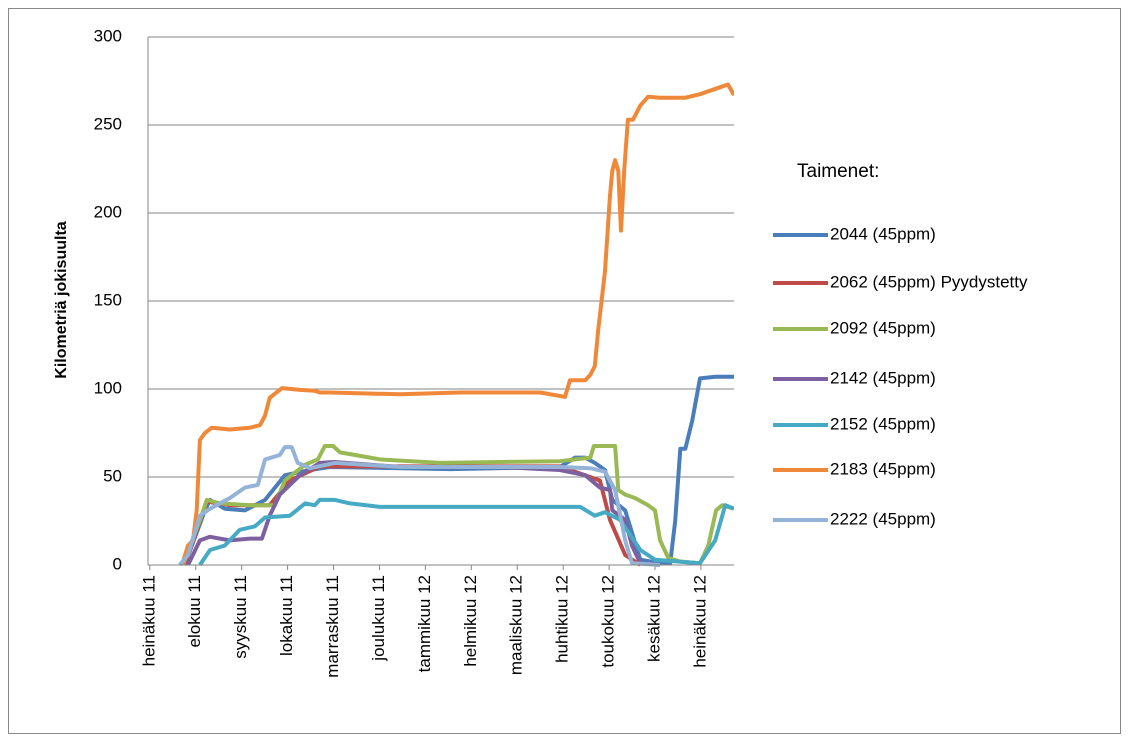 This screenshot has width=1129, height=742. Describe the element at coordinates (148, 620) in the screenshot. I see `x-tick-label: heinäkuu 11` at that location.